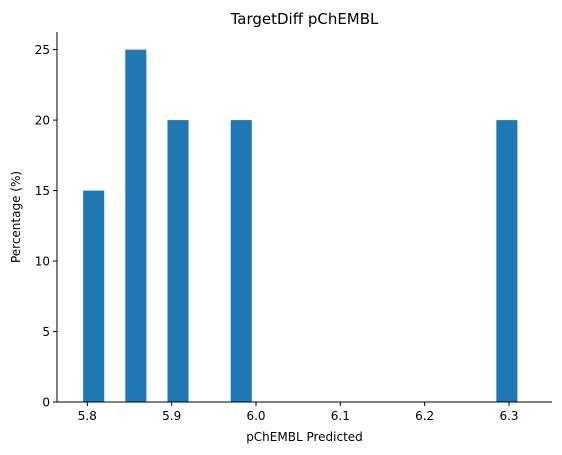 The width and height of the screenshot is (562, 455). Describe the element at coordinates (304, 19) in the screenshot. I see `chart-title: TargetDiff pChEMBL` at that location.